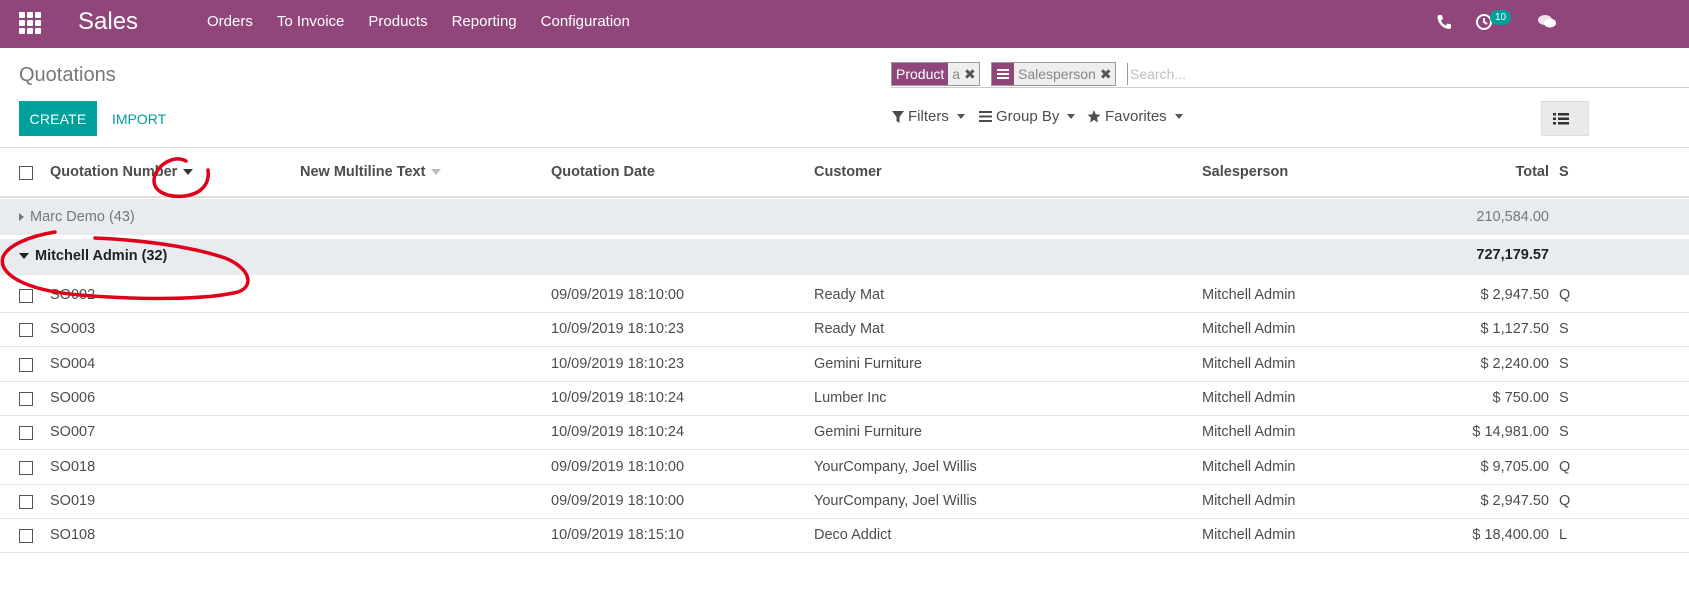 The image size is (1689, 598). Describe the element at coordinates (1514, 363) in the screenshot. I see `cell-total: $ 2,240.00` at that location.